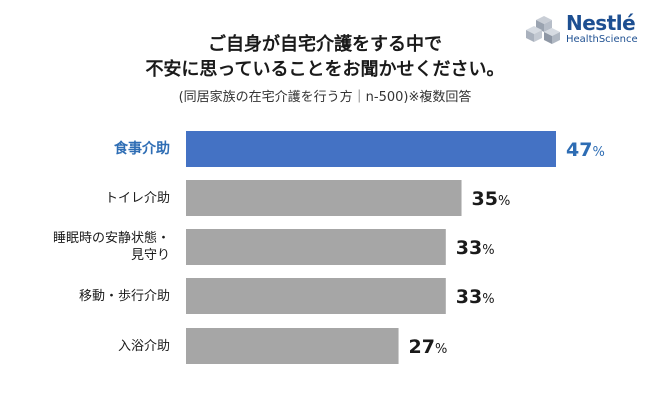 The image size is (650, 418). I want to click on category-label-3: 睡眠時の安静状態・ 見守り, so click(111, 247).